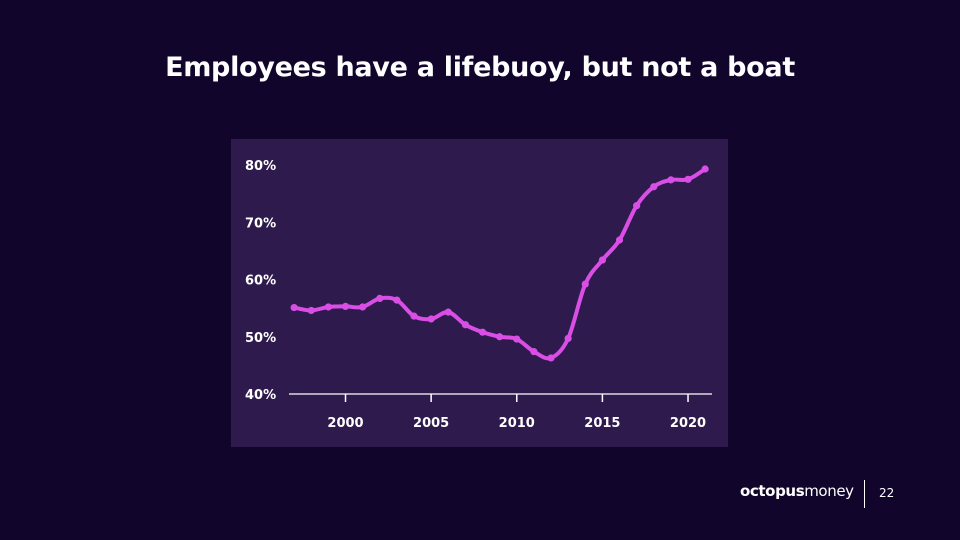 Image resolution: width=960 pixels, height=540 pixels. What do you see at coordinates (260, 223) in the screenshot?
I see `y-tick-label: 70%` at bounding box center [260, 223].